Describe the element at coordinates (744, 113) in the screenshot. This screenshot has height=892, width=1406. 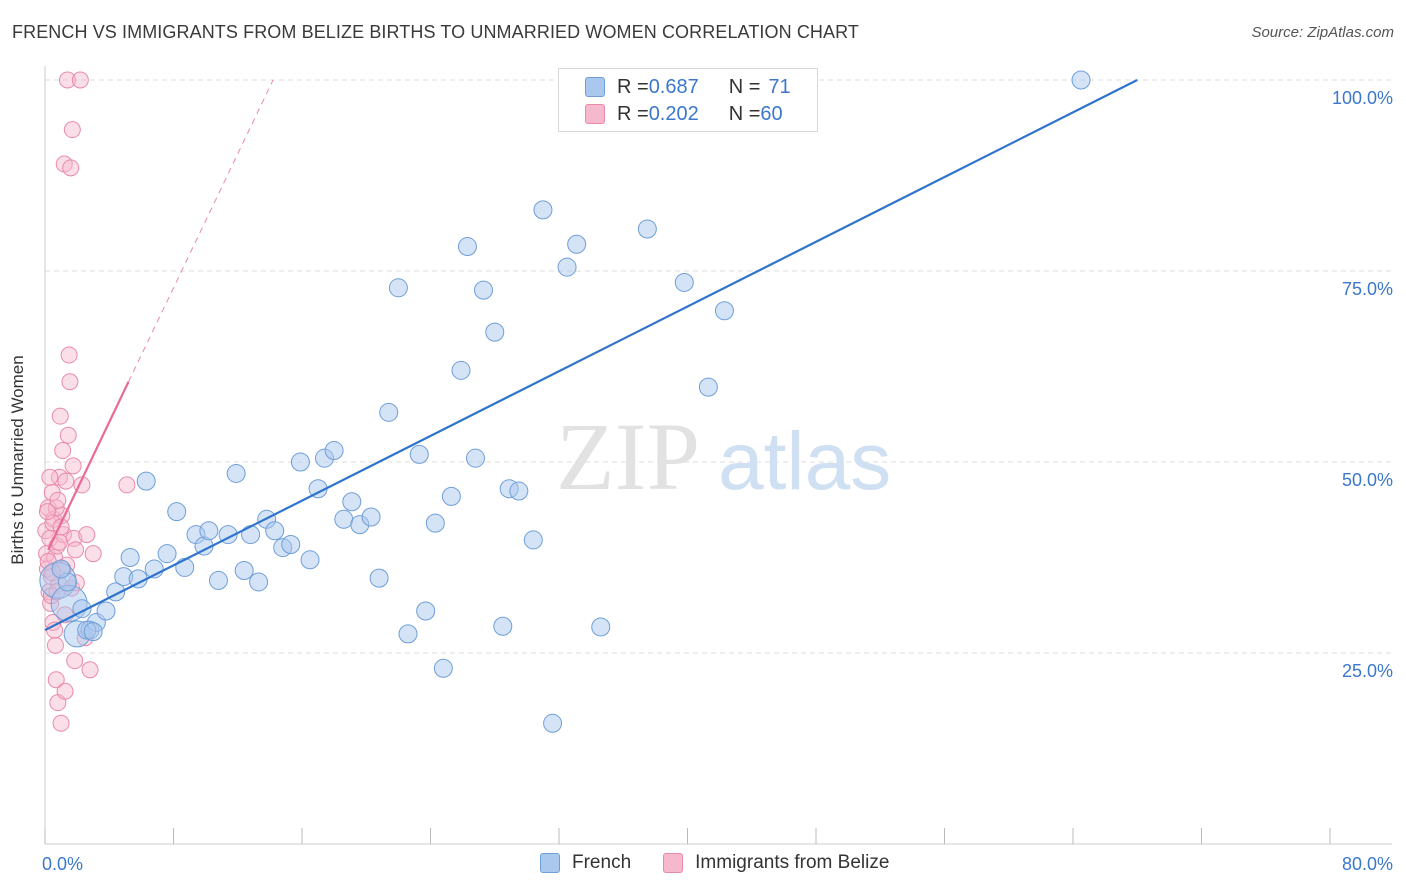
I see `belize-n-label: N =` at that location.